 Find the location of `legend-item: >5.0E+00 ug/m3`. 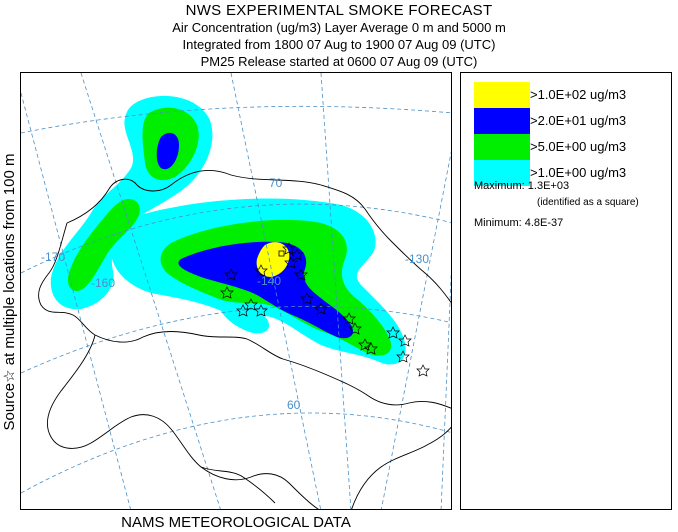

legend-item: >5.0E+00 ug/m3 is located at coordinates (569, 147).